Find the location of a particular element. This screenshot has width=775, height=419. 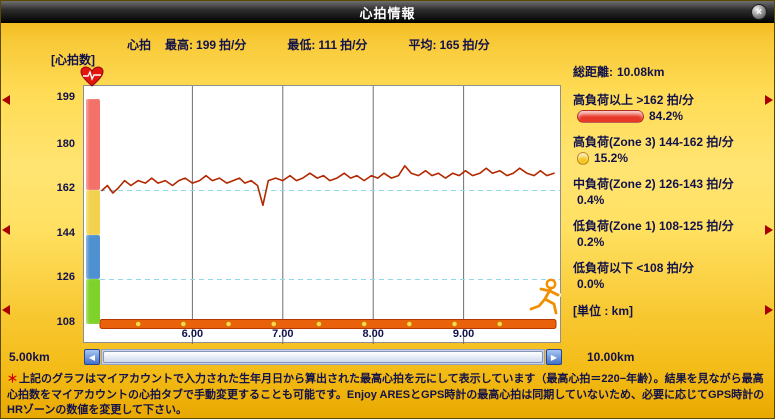

zone-entry-below-low: 低負荷以下 <108 拍/分 0.0% is located at coordinates (673, 276).